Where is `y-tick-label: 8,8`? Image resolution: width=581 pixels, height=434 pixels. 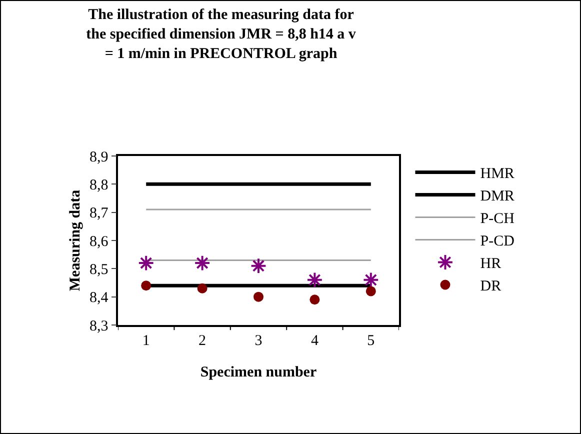 y-tick-label: 8,8 is located at coordinates (99, 185).